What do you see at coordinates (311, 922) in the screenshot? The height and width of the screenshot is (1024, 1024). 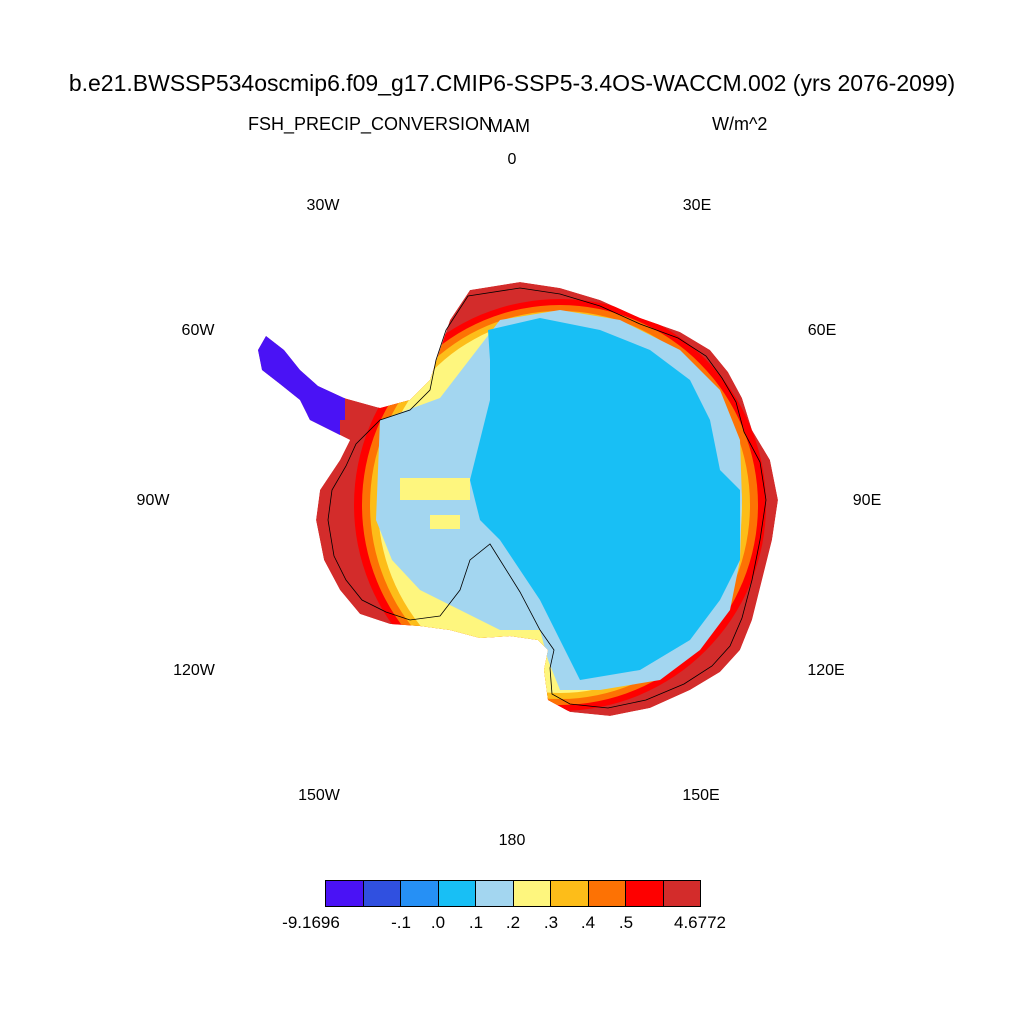 I see `colorbar-label: -9.1696` at bounding box center [311, 922].